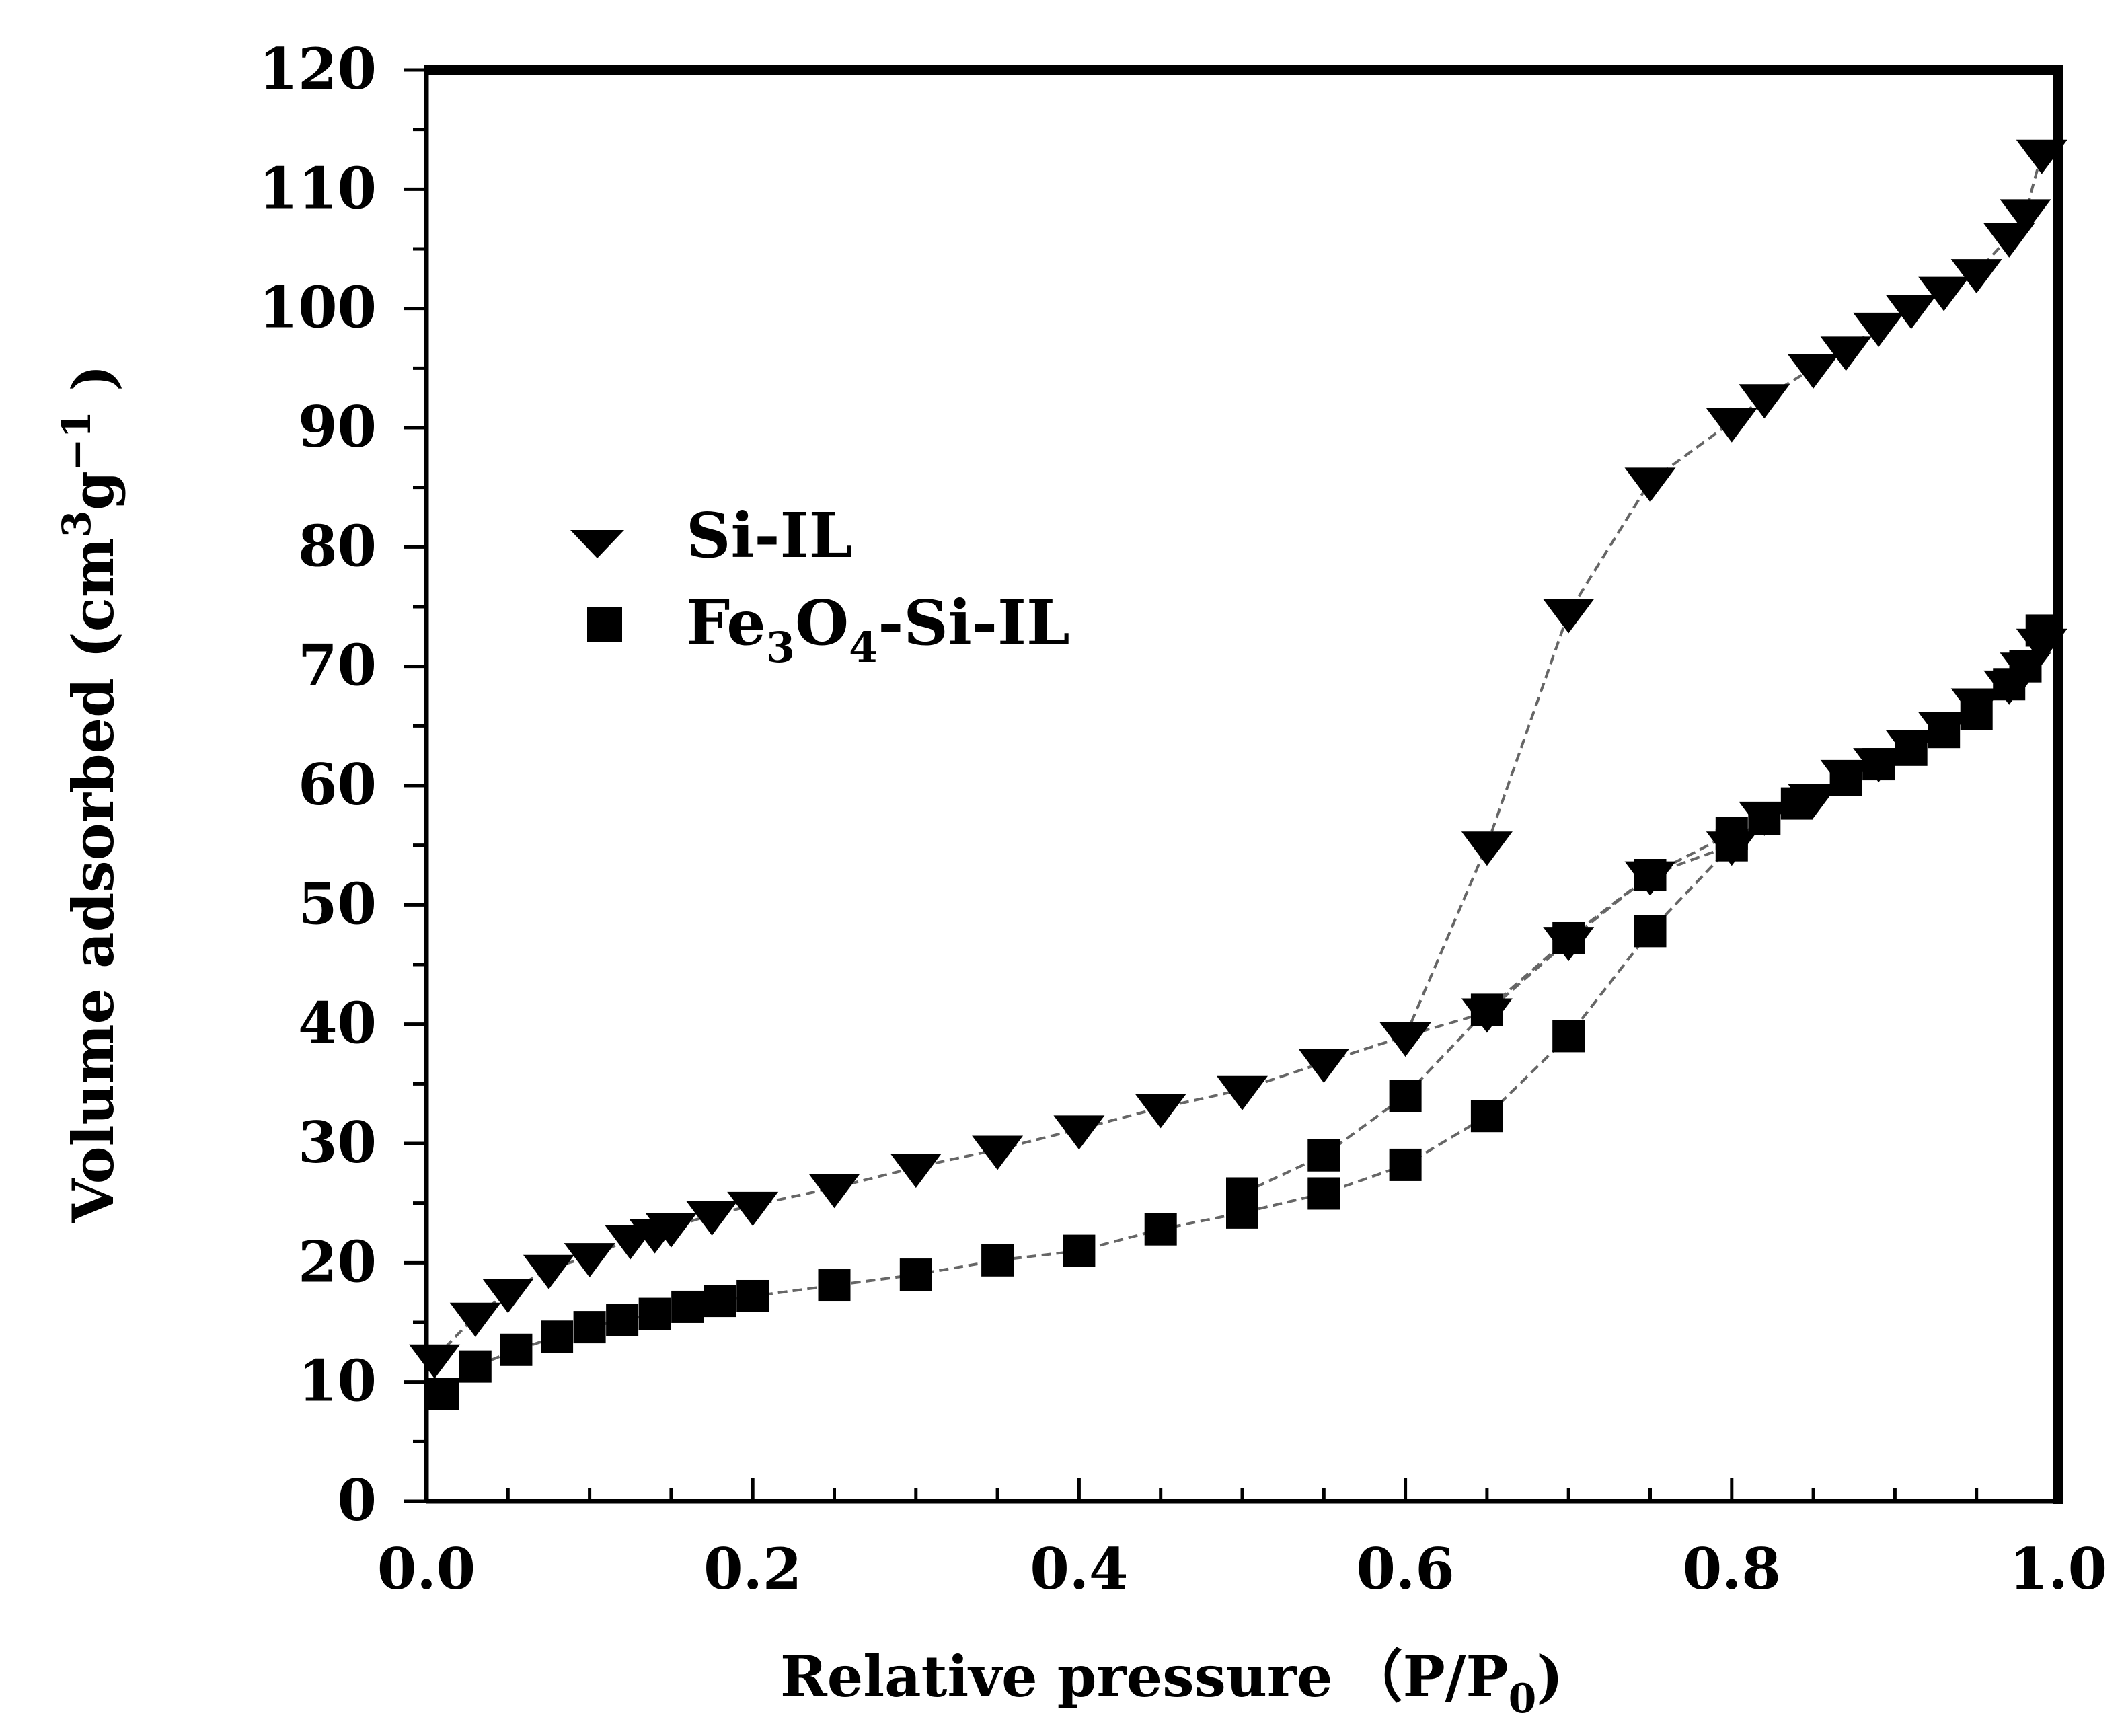  Describe the element at coordinates (337, 1381) in the screenshot. I see `y-tick-label: 10` at that location.